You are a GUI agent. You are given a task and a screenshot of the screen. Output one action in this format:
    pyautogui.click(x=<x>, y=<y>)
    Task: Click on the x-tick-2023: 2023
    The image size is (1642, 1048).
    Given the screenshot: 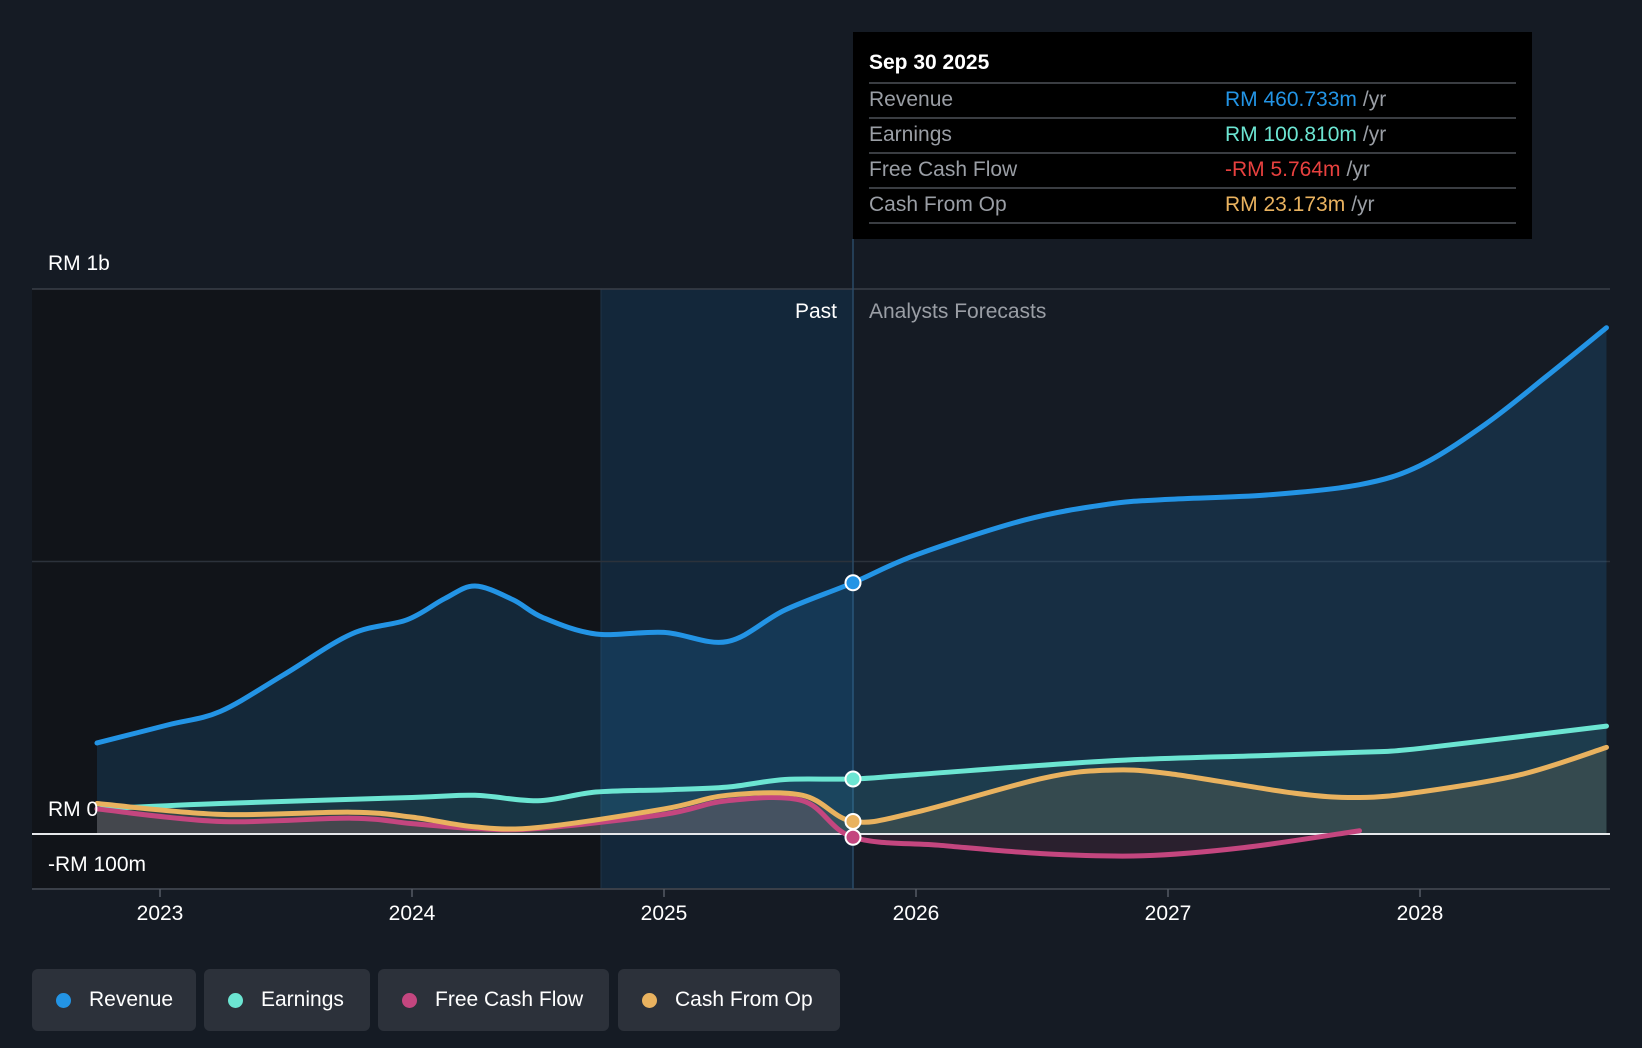 What is the action you would take?
    pyautogui.click(x=160, y=913)
    